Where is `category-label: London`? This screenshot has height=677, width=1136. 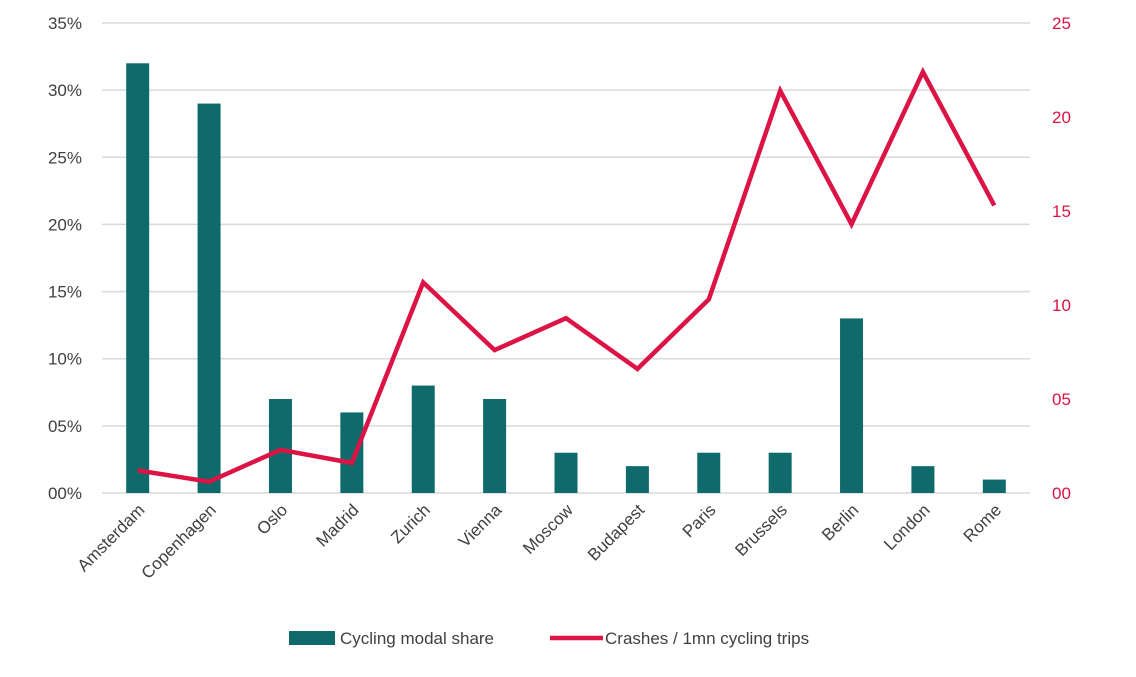 category-label: London is located at coordinates (907, 527).